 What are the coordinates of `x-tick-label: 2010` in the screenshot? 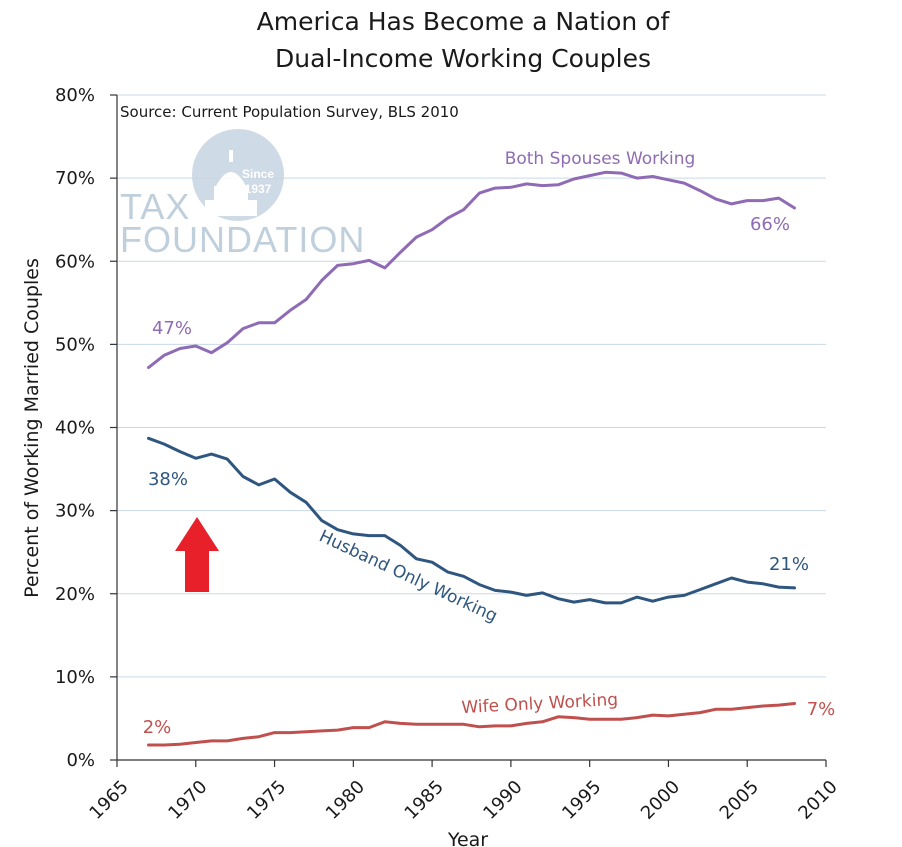 It's located at (817, 799).